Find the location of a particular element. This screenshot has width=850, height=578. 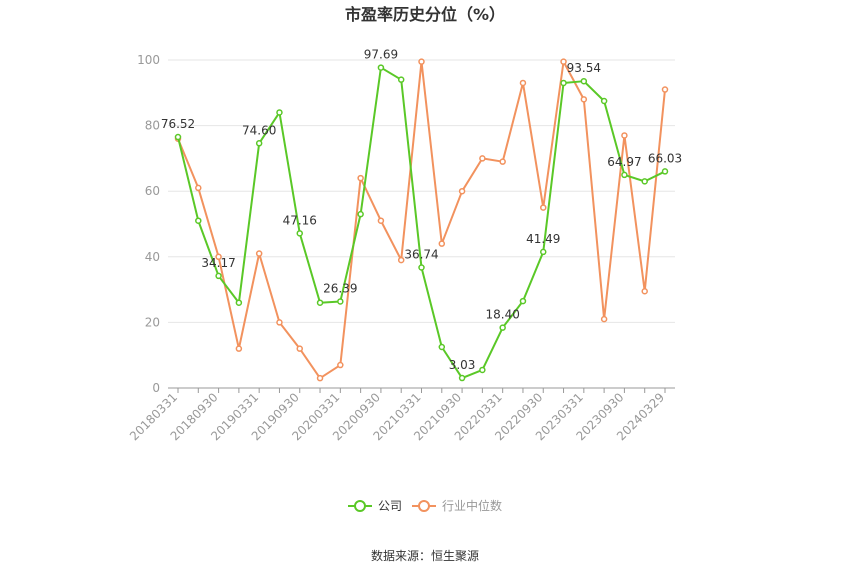

data-label: 64.97 is located at coordinates (624, 162).